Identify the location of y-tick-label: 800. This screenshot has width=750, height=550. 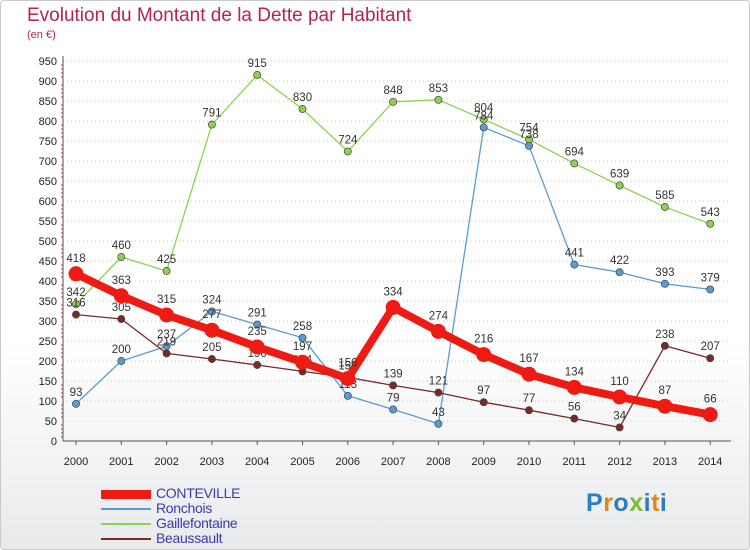
(48, 122).